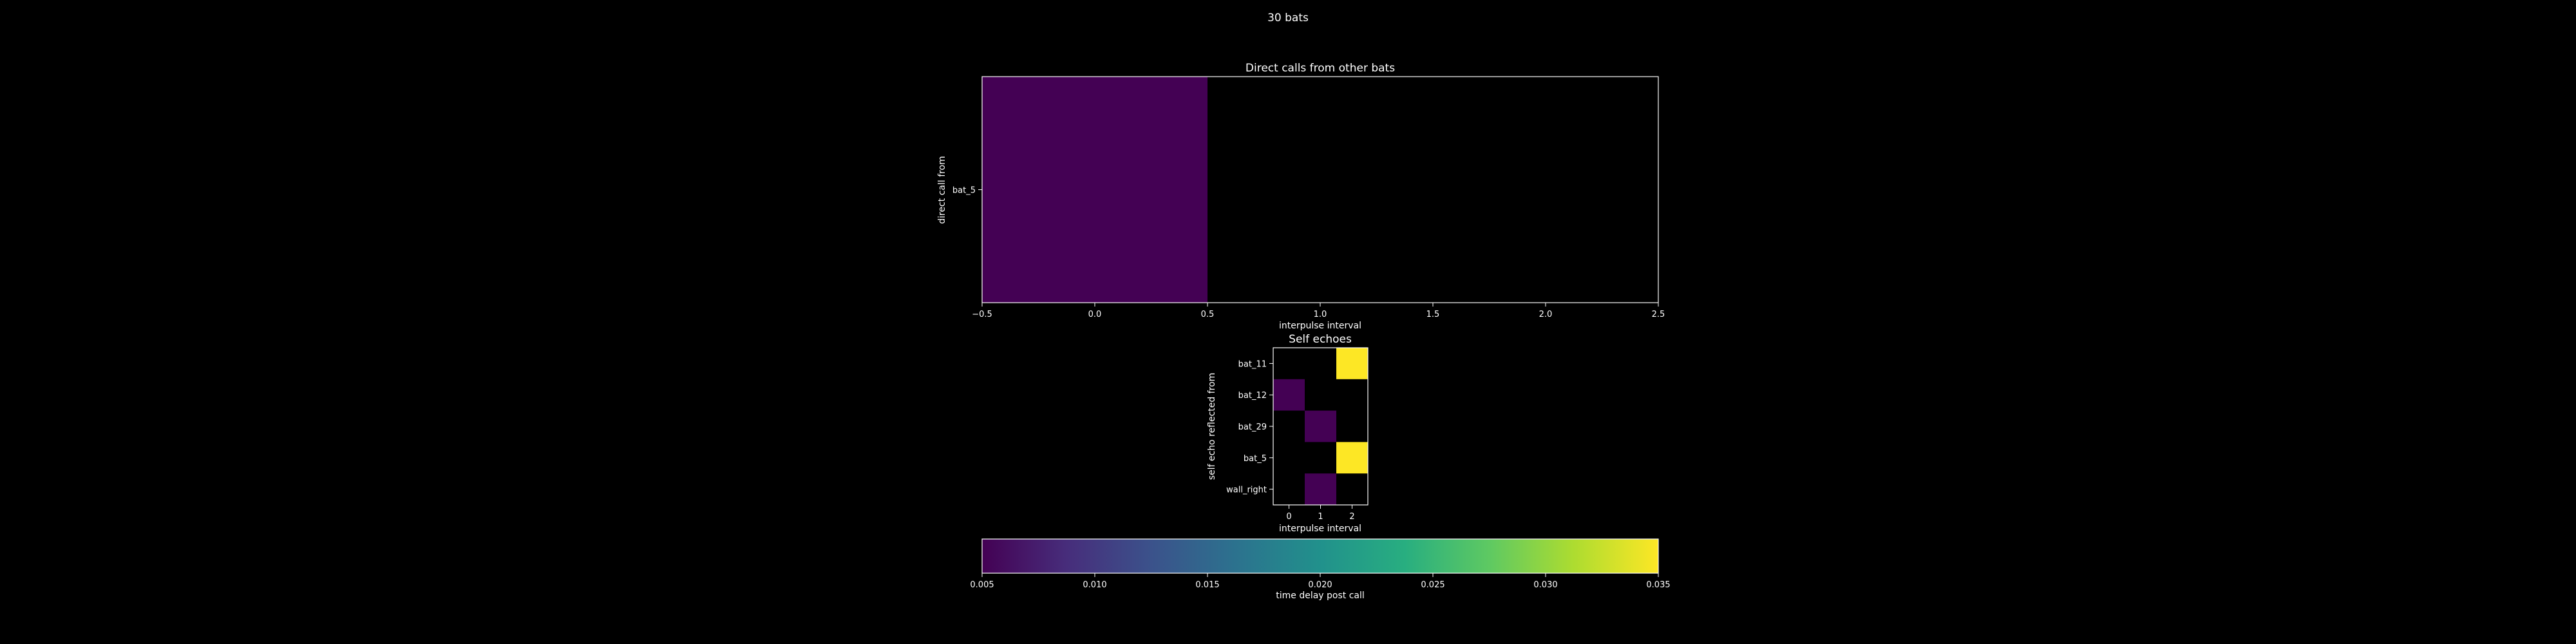  I want to click on colorbar-label: time delay post call, so click(1320, 596).